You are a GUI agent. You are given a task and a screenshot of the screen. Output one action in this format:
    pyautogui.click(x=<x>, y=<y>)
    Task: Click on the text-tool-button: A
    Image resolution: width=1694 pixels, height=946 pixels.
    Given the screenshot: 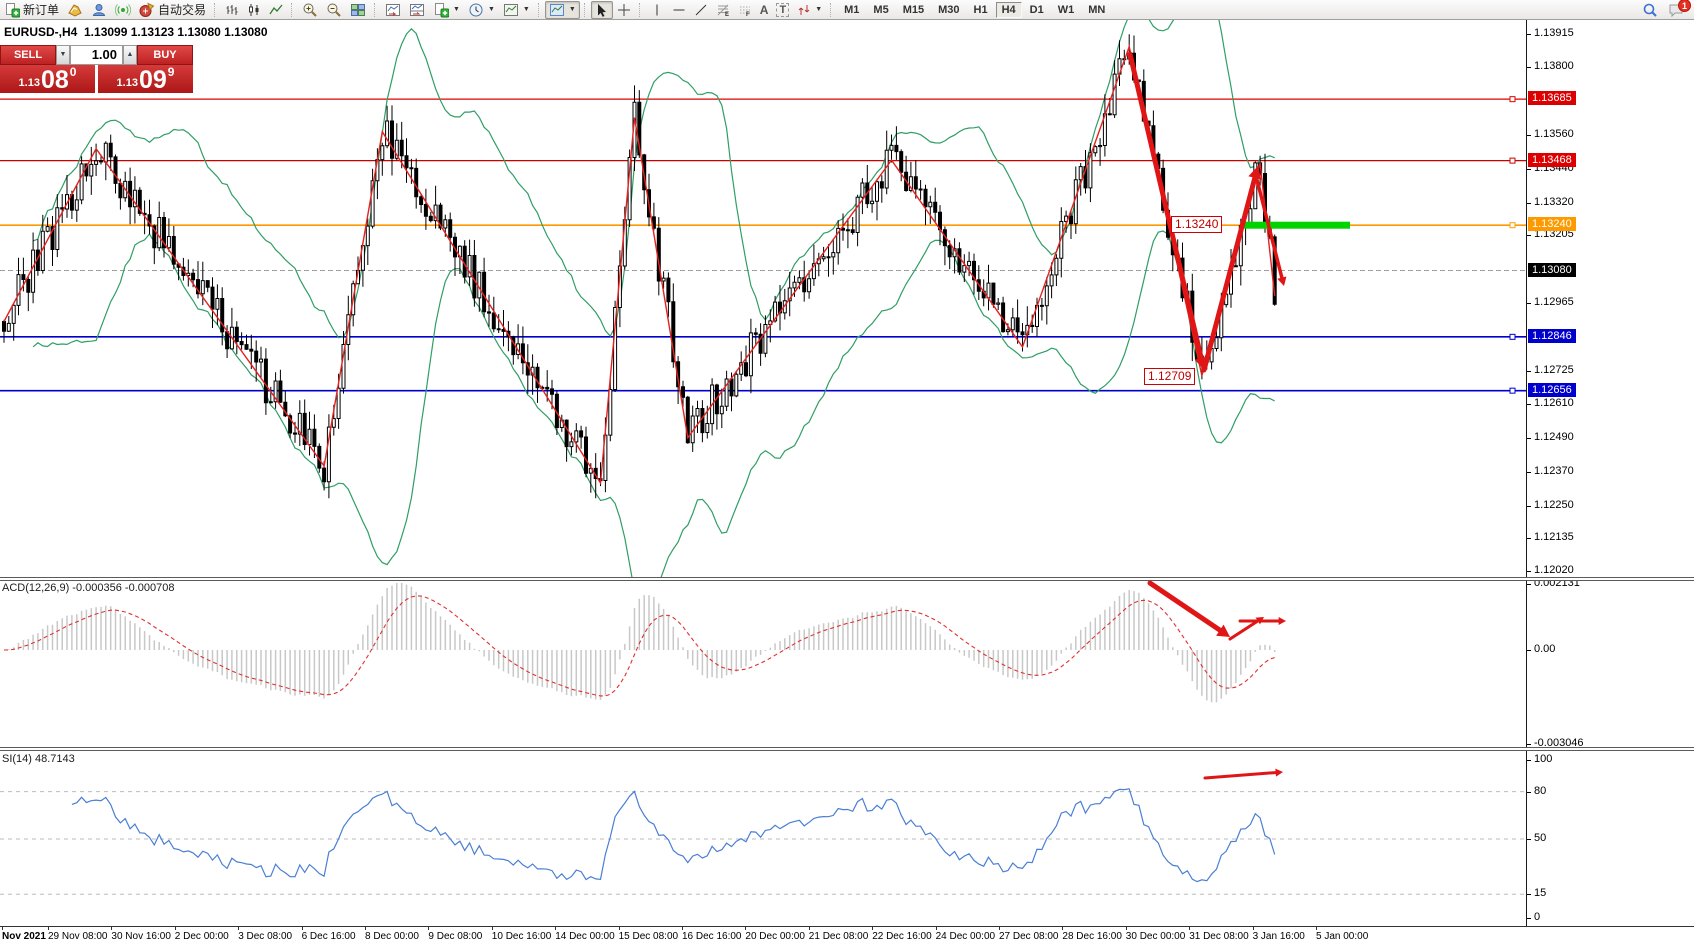 What is the action you would take?
    pyautogui.click(x=764, y=10)
    